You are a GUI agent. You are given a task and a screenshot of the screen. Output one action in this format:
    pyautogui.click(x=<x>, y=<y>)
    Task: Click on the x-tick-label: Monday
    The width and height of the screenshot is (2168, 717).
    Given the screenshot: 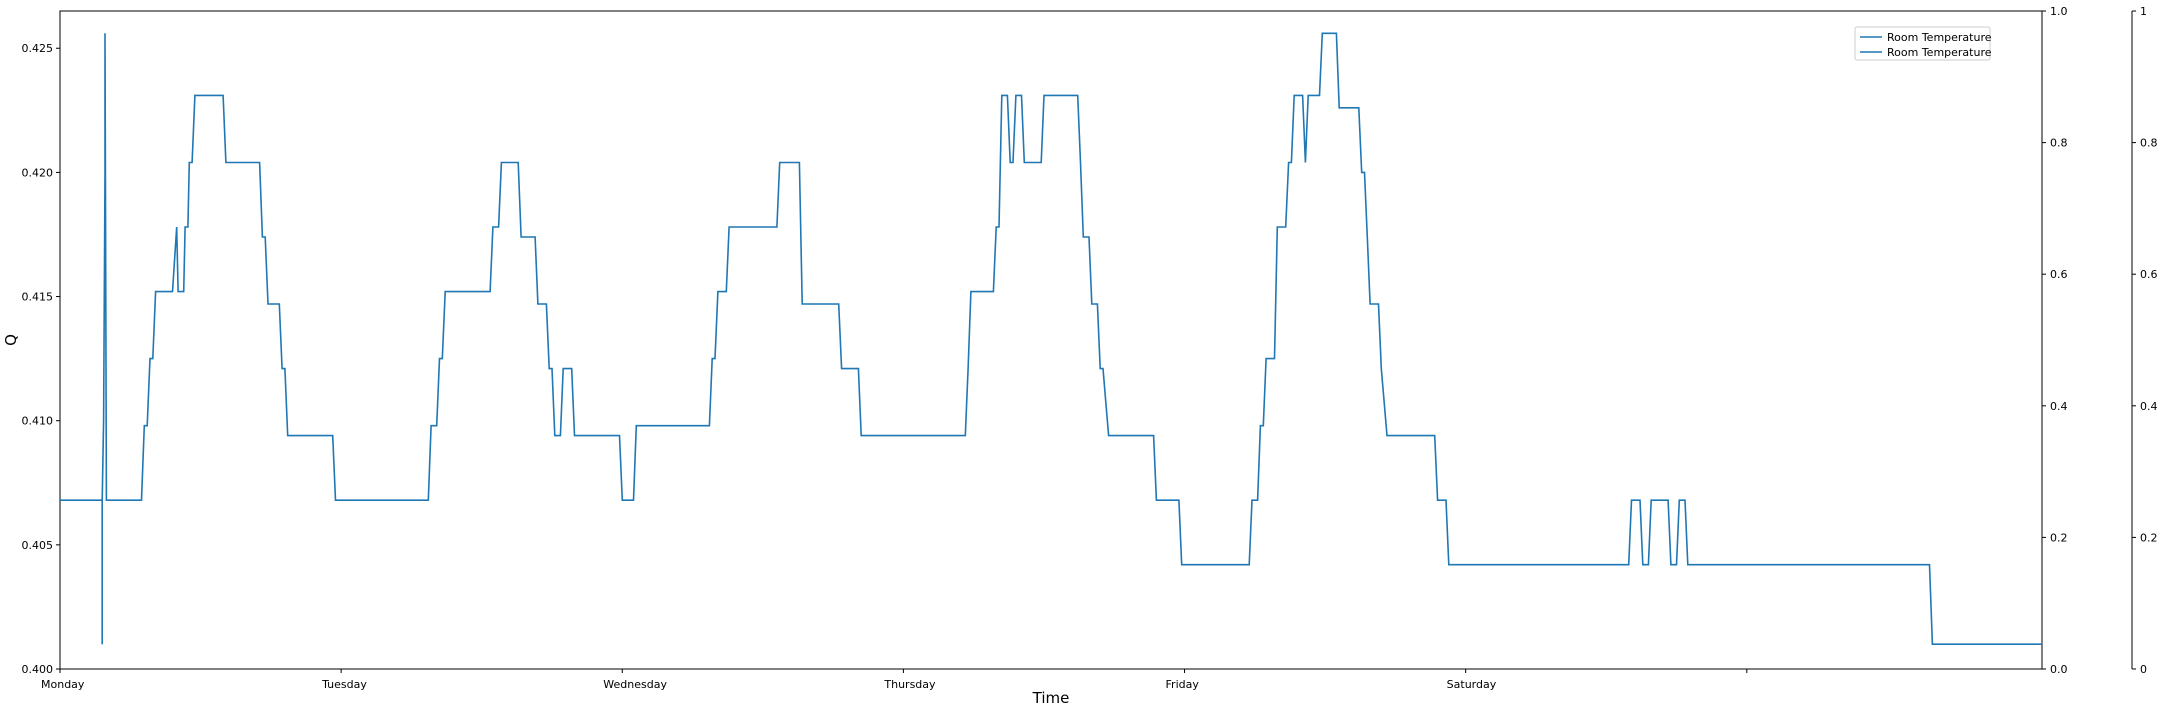 What is the action you would take?
    pyautogui.click(x=63, y=684)
    